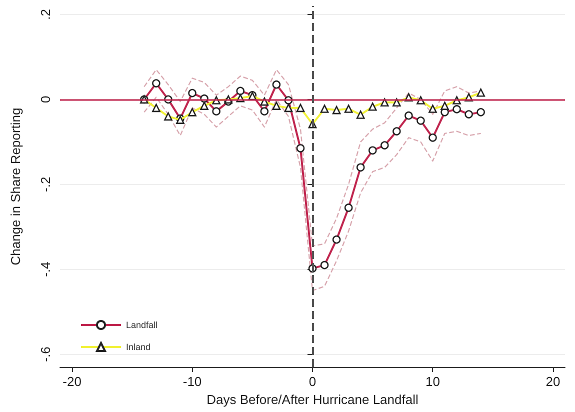 Image resolution: width=575 pixels, height=412 pixels. I want to click on y-axis-title: Change in Share Reporting, so click(15, 187).